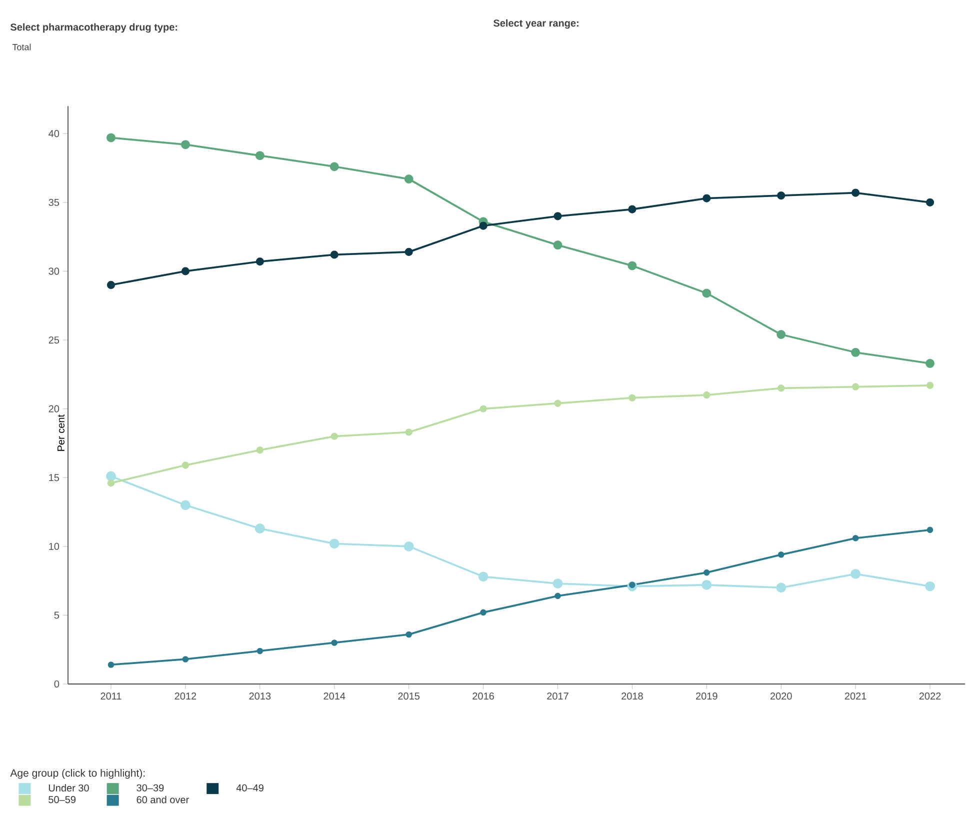 This screenshot has height=813, width=966. Describe the element at coordinates (335, 696) in the screenshot. I see `x-tick-label: 2014` at that location.